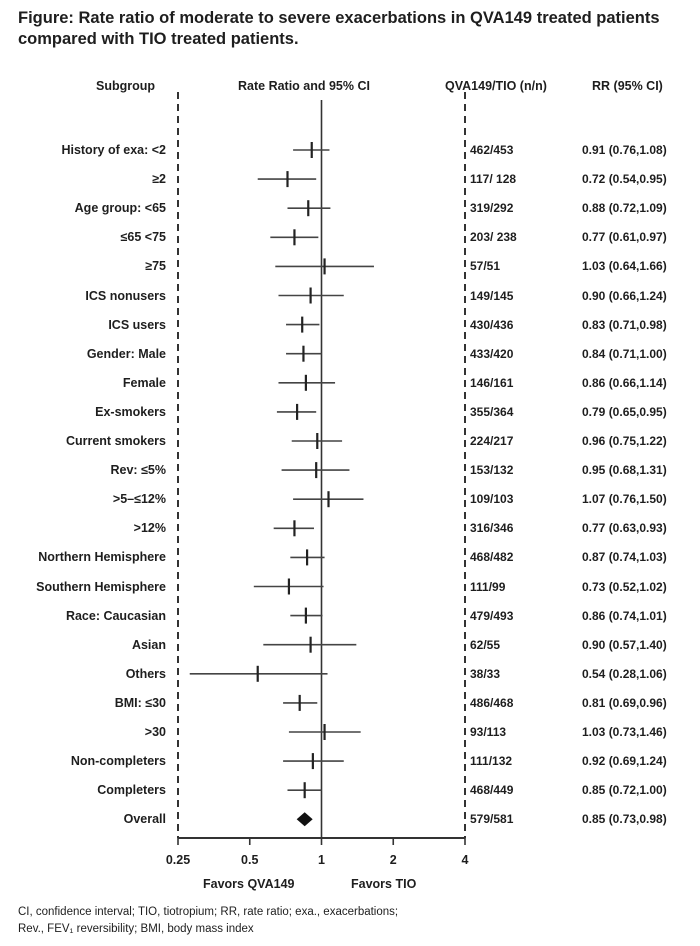 The width and height of the screenshot is (700, 946). I want to click on rr-ci-value: 0.84 (0.71,1.00), so click(624, 353).